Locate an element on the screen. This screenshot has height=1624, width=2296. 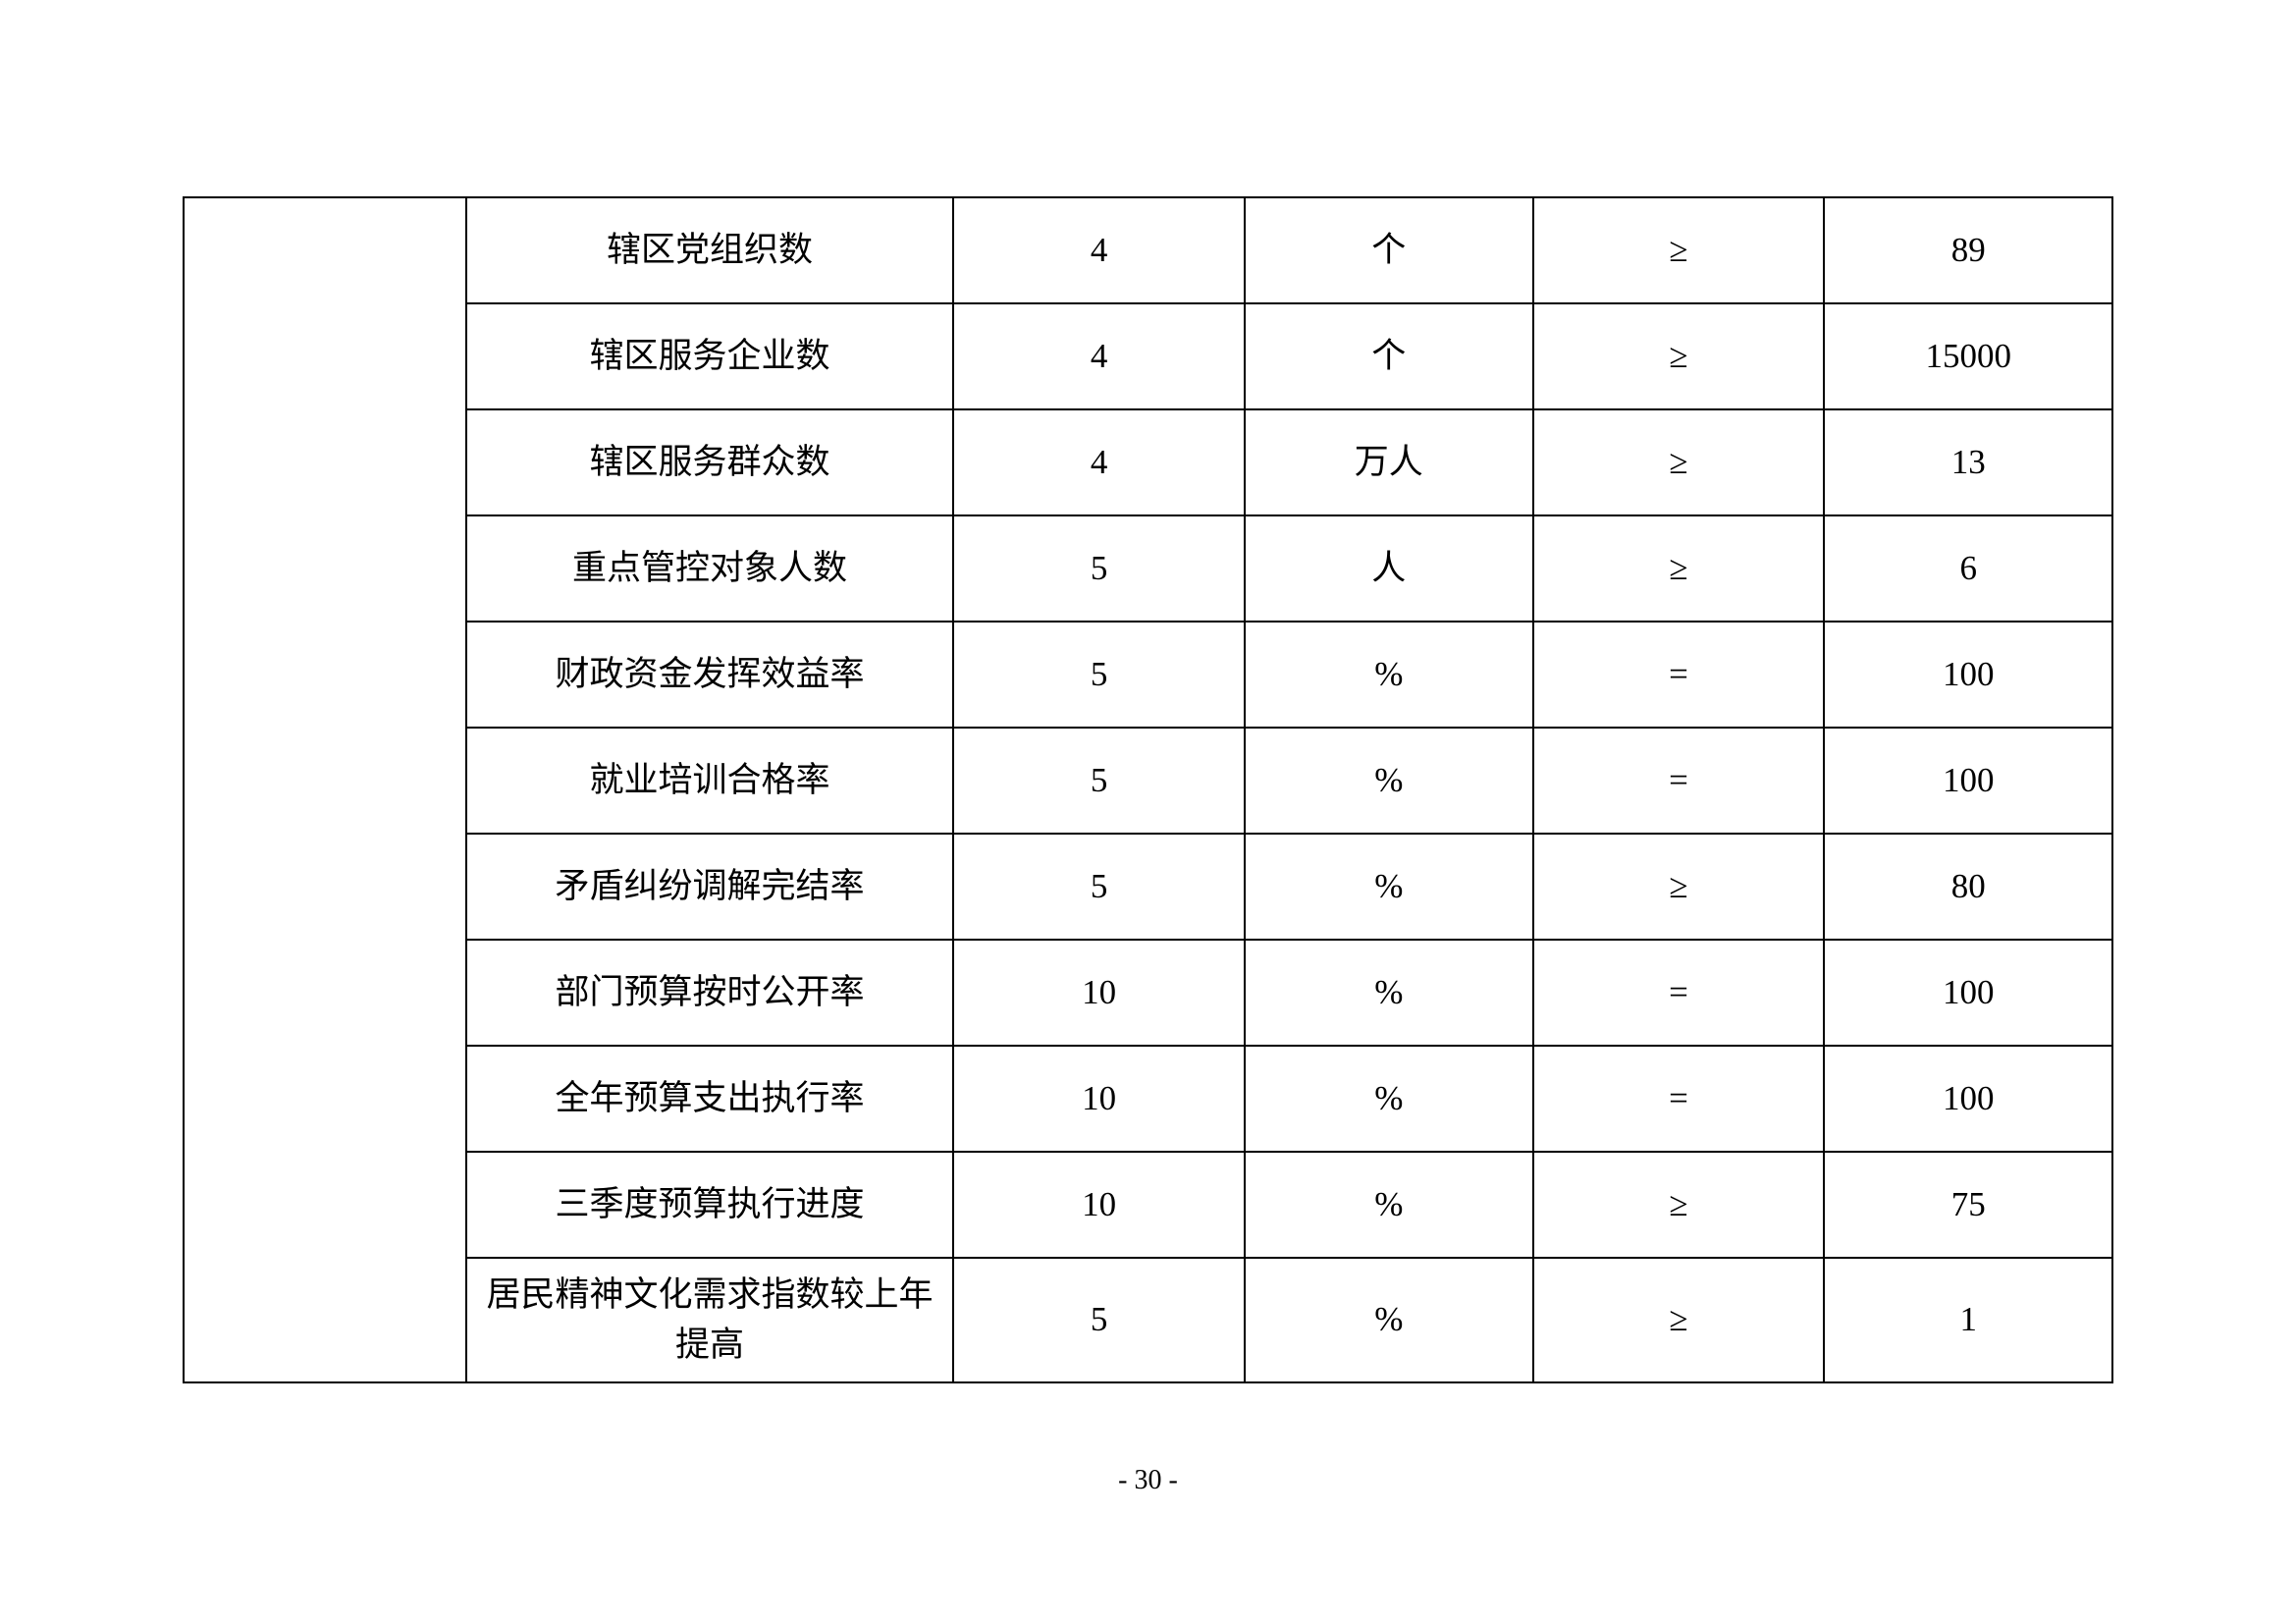
table-row: 财政资金发挥效益率 5 % = 100 is located at coordinates (1148, 675).